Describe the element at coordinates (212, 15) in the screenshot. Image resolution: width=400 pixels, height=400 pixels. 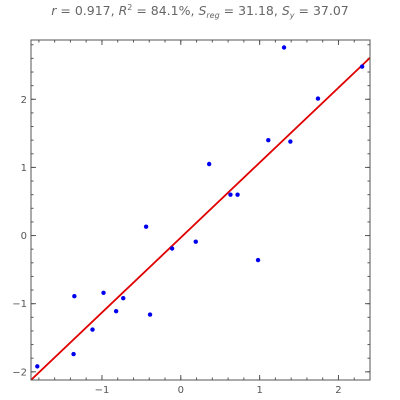
I see `title-sreg-sub: reg` at that location.